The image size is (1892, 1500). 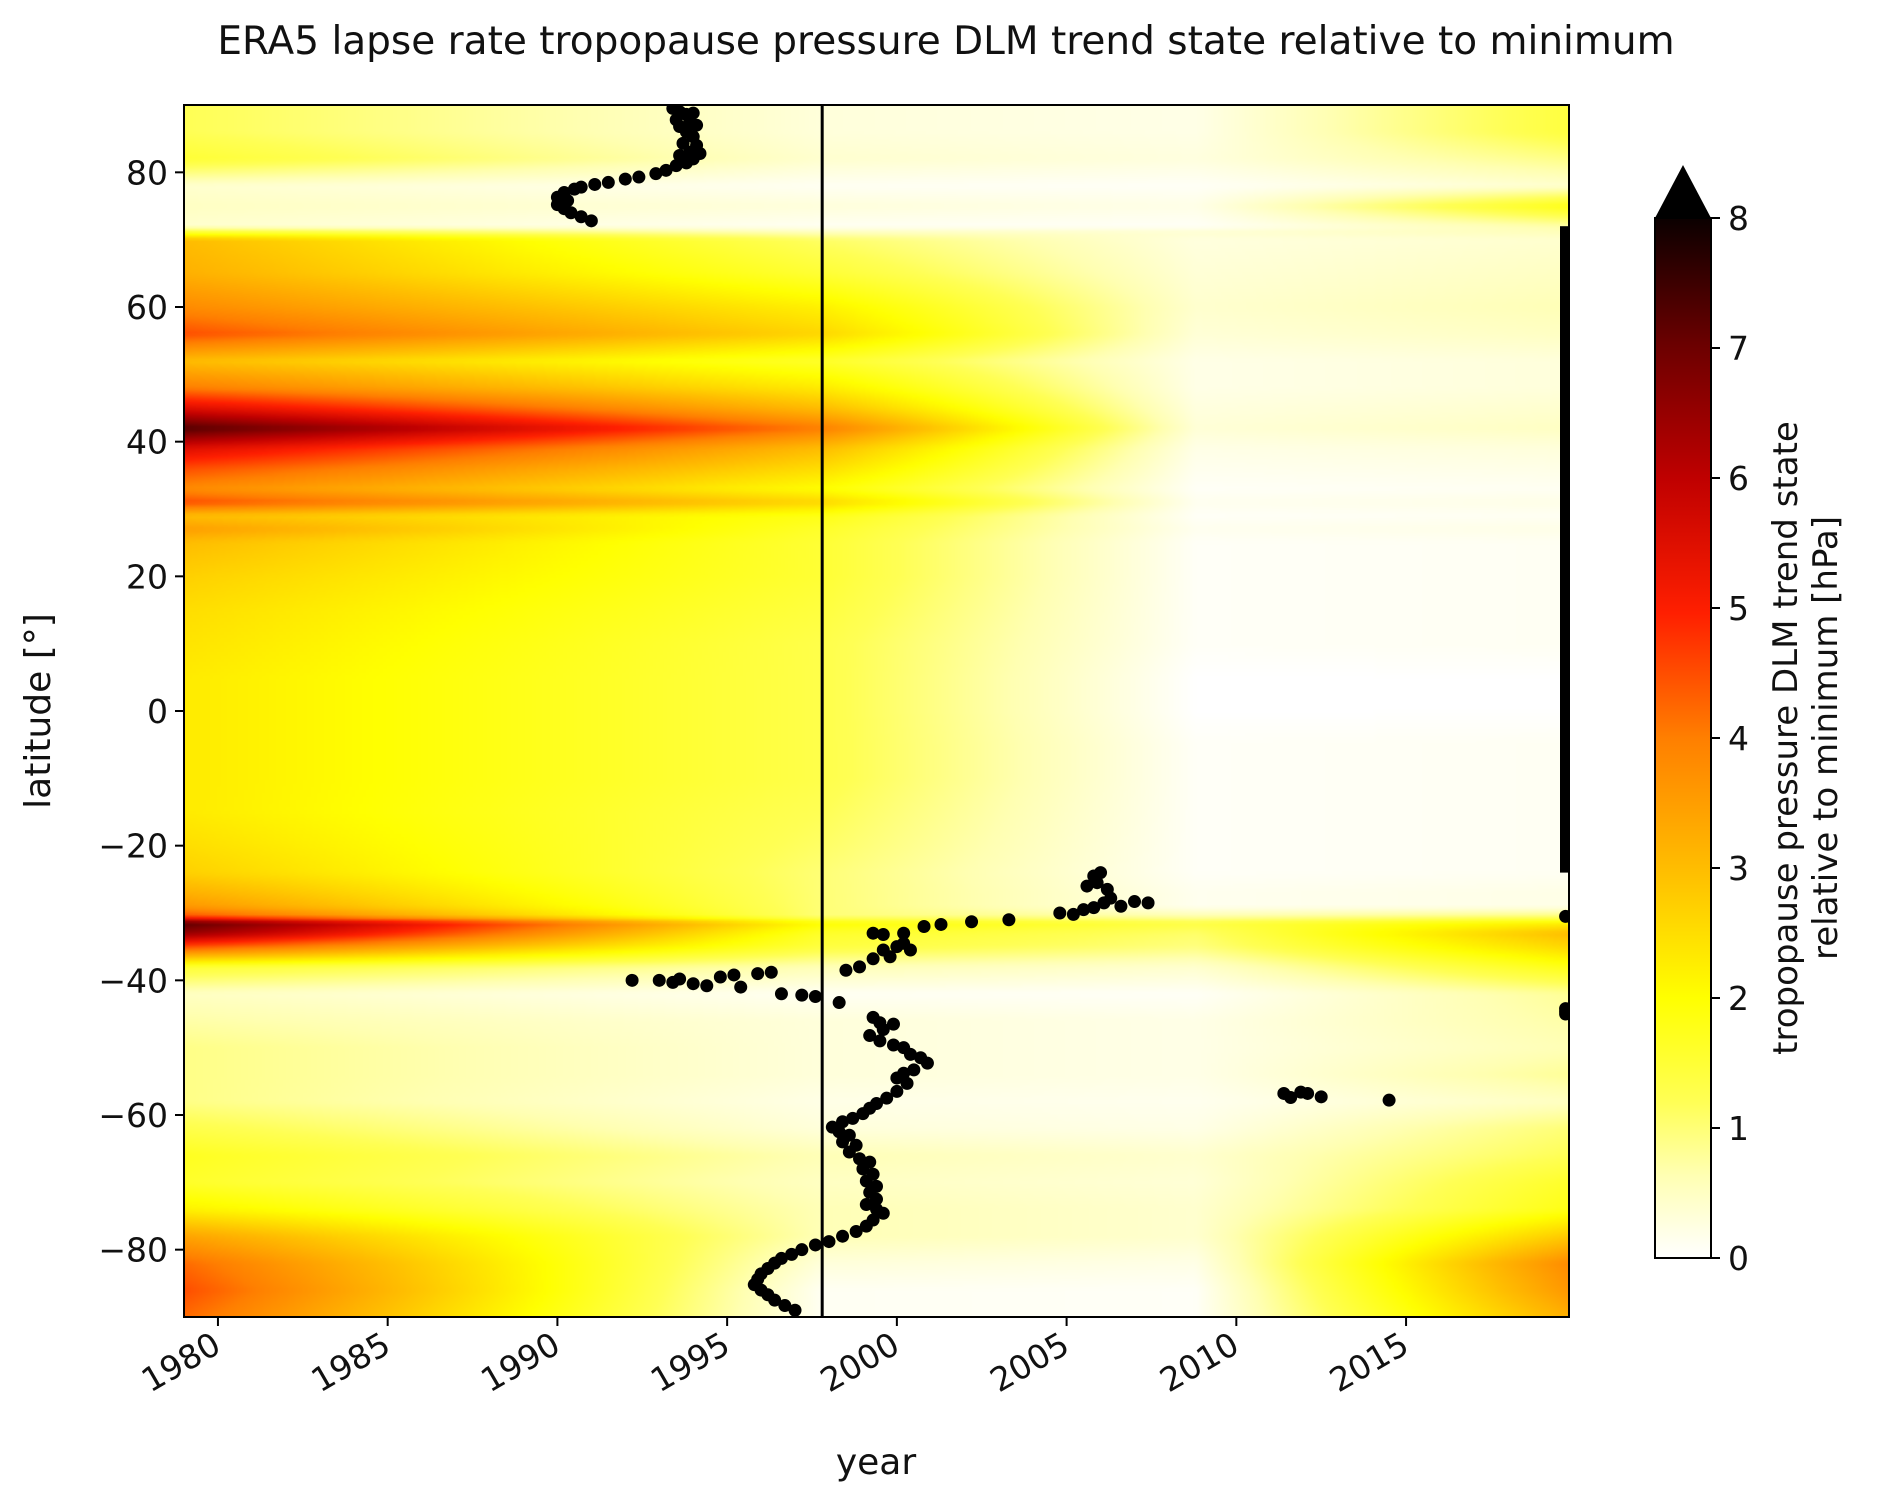 What do you see at coordinates (133, 1115) in the screenshot?
I see `y-tick-label: −60` at bounding box center [133, 1115].